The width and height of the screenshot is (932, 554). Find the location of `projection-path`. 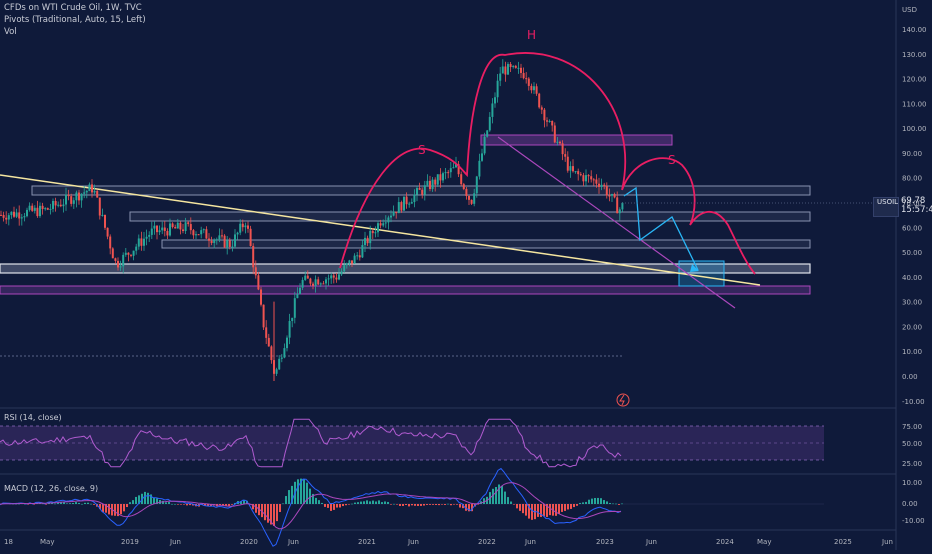

projection-path is located at coordinates (661, 228).